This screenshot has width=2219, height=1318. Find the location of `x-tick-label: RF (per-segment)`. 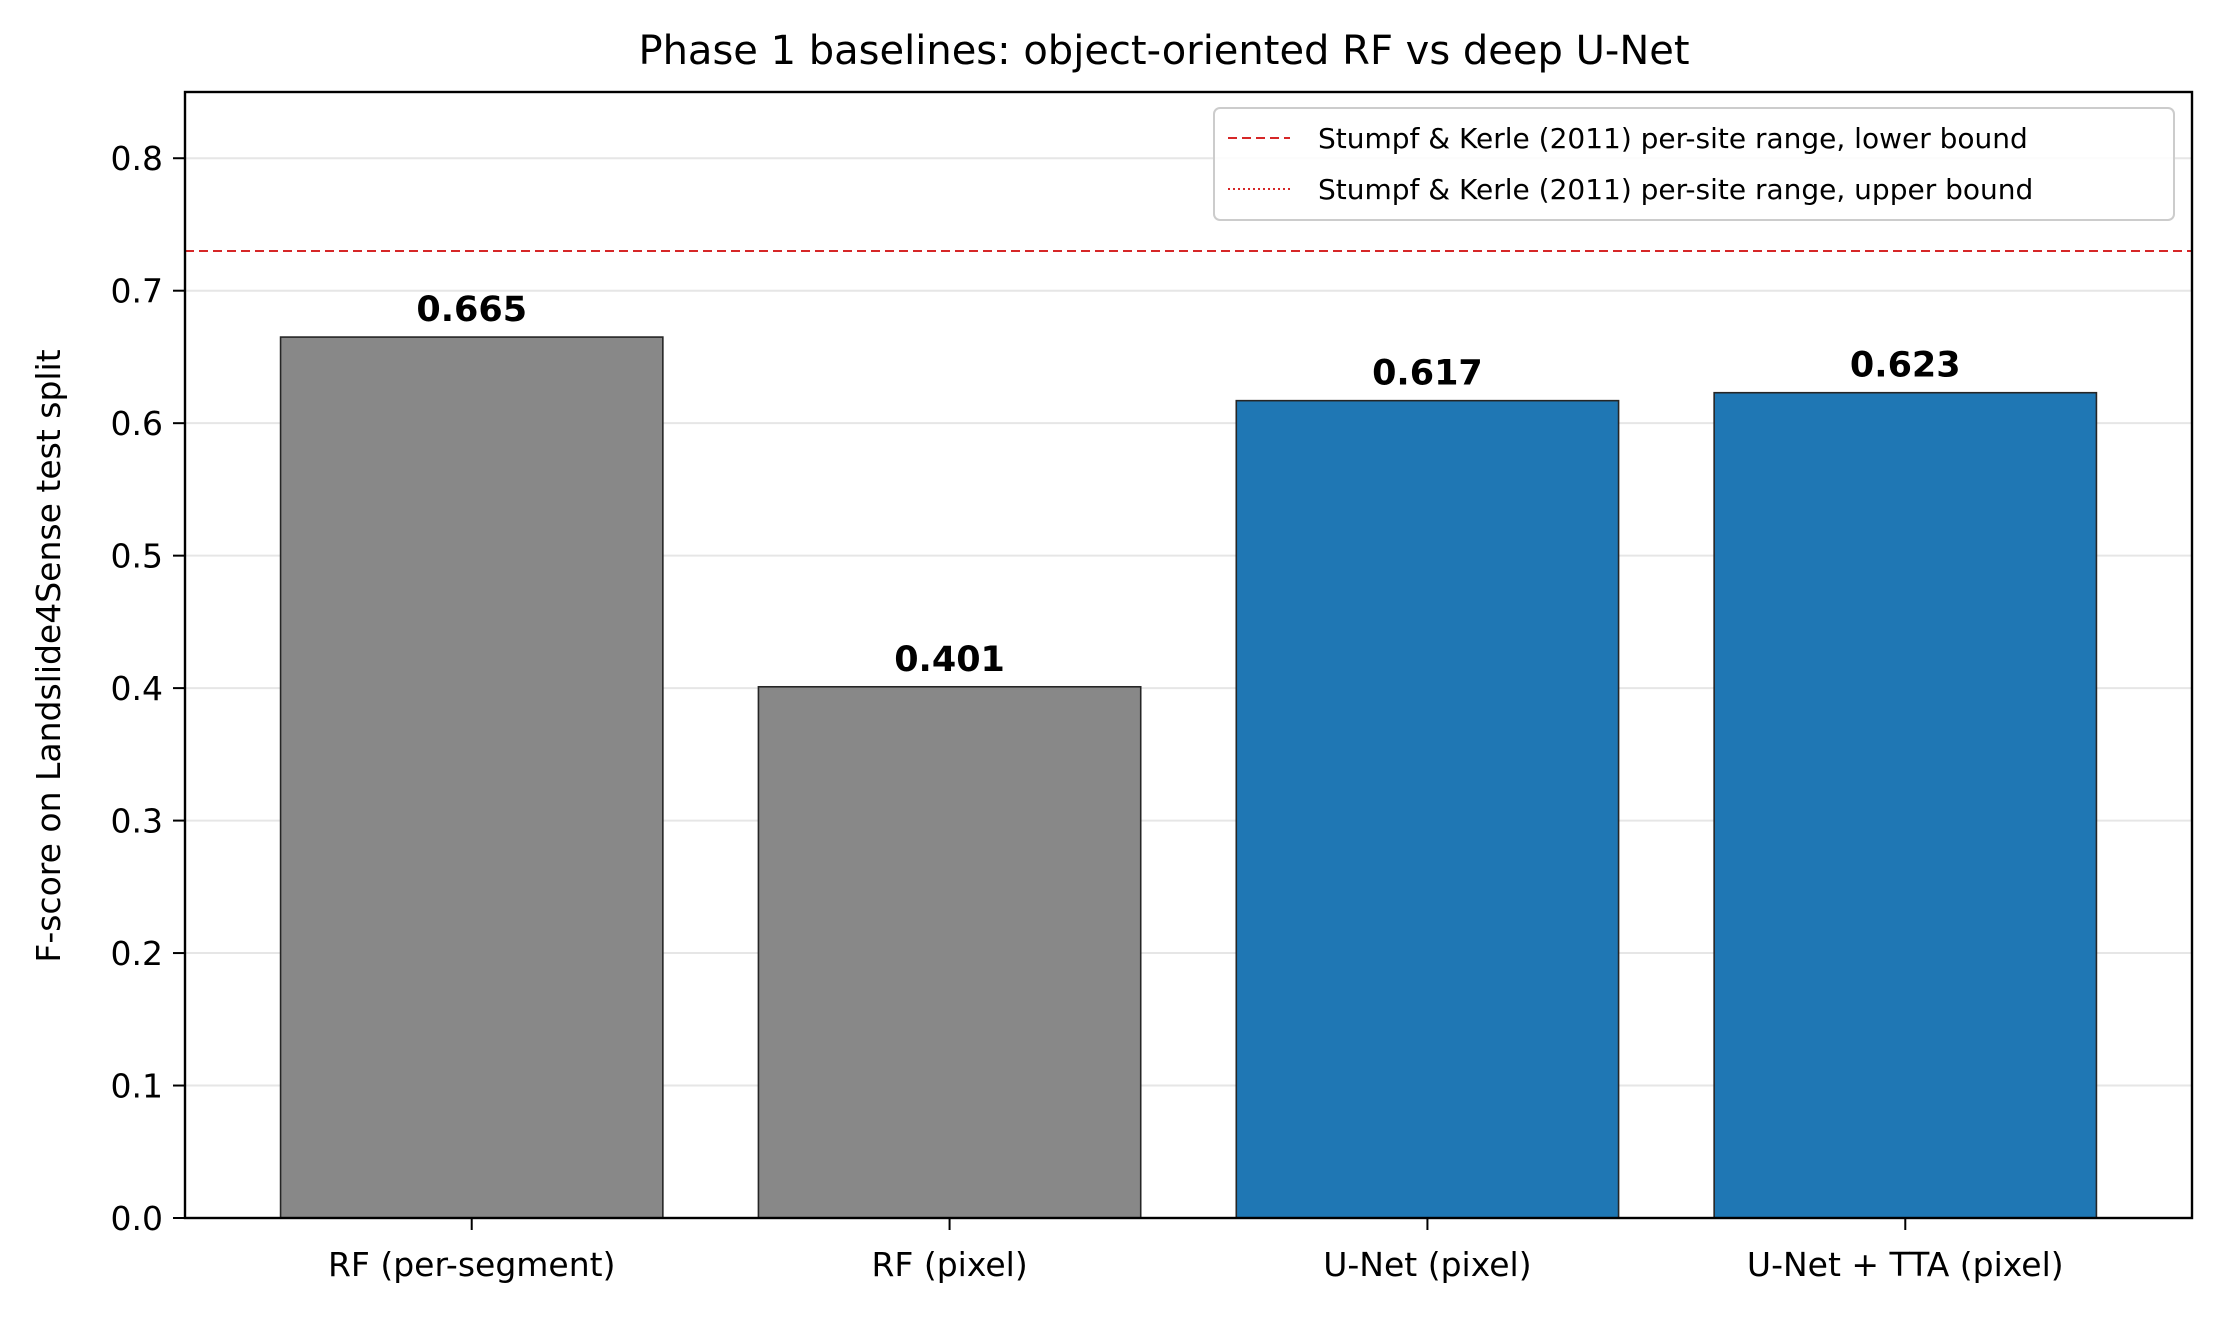

x-tick-label: RF (per-segment) is located at coordinates (472, 1264).